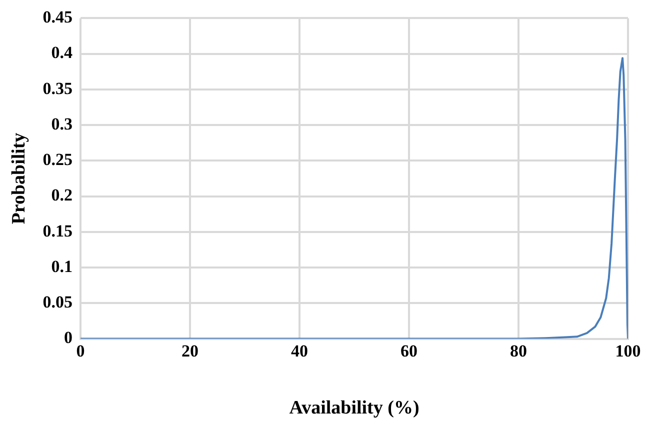 This screenshot has width=646, height=428. I want to click on x-tick-label: 80, so click(519, 350).